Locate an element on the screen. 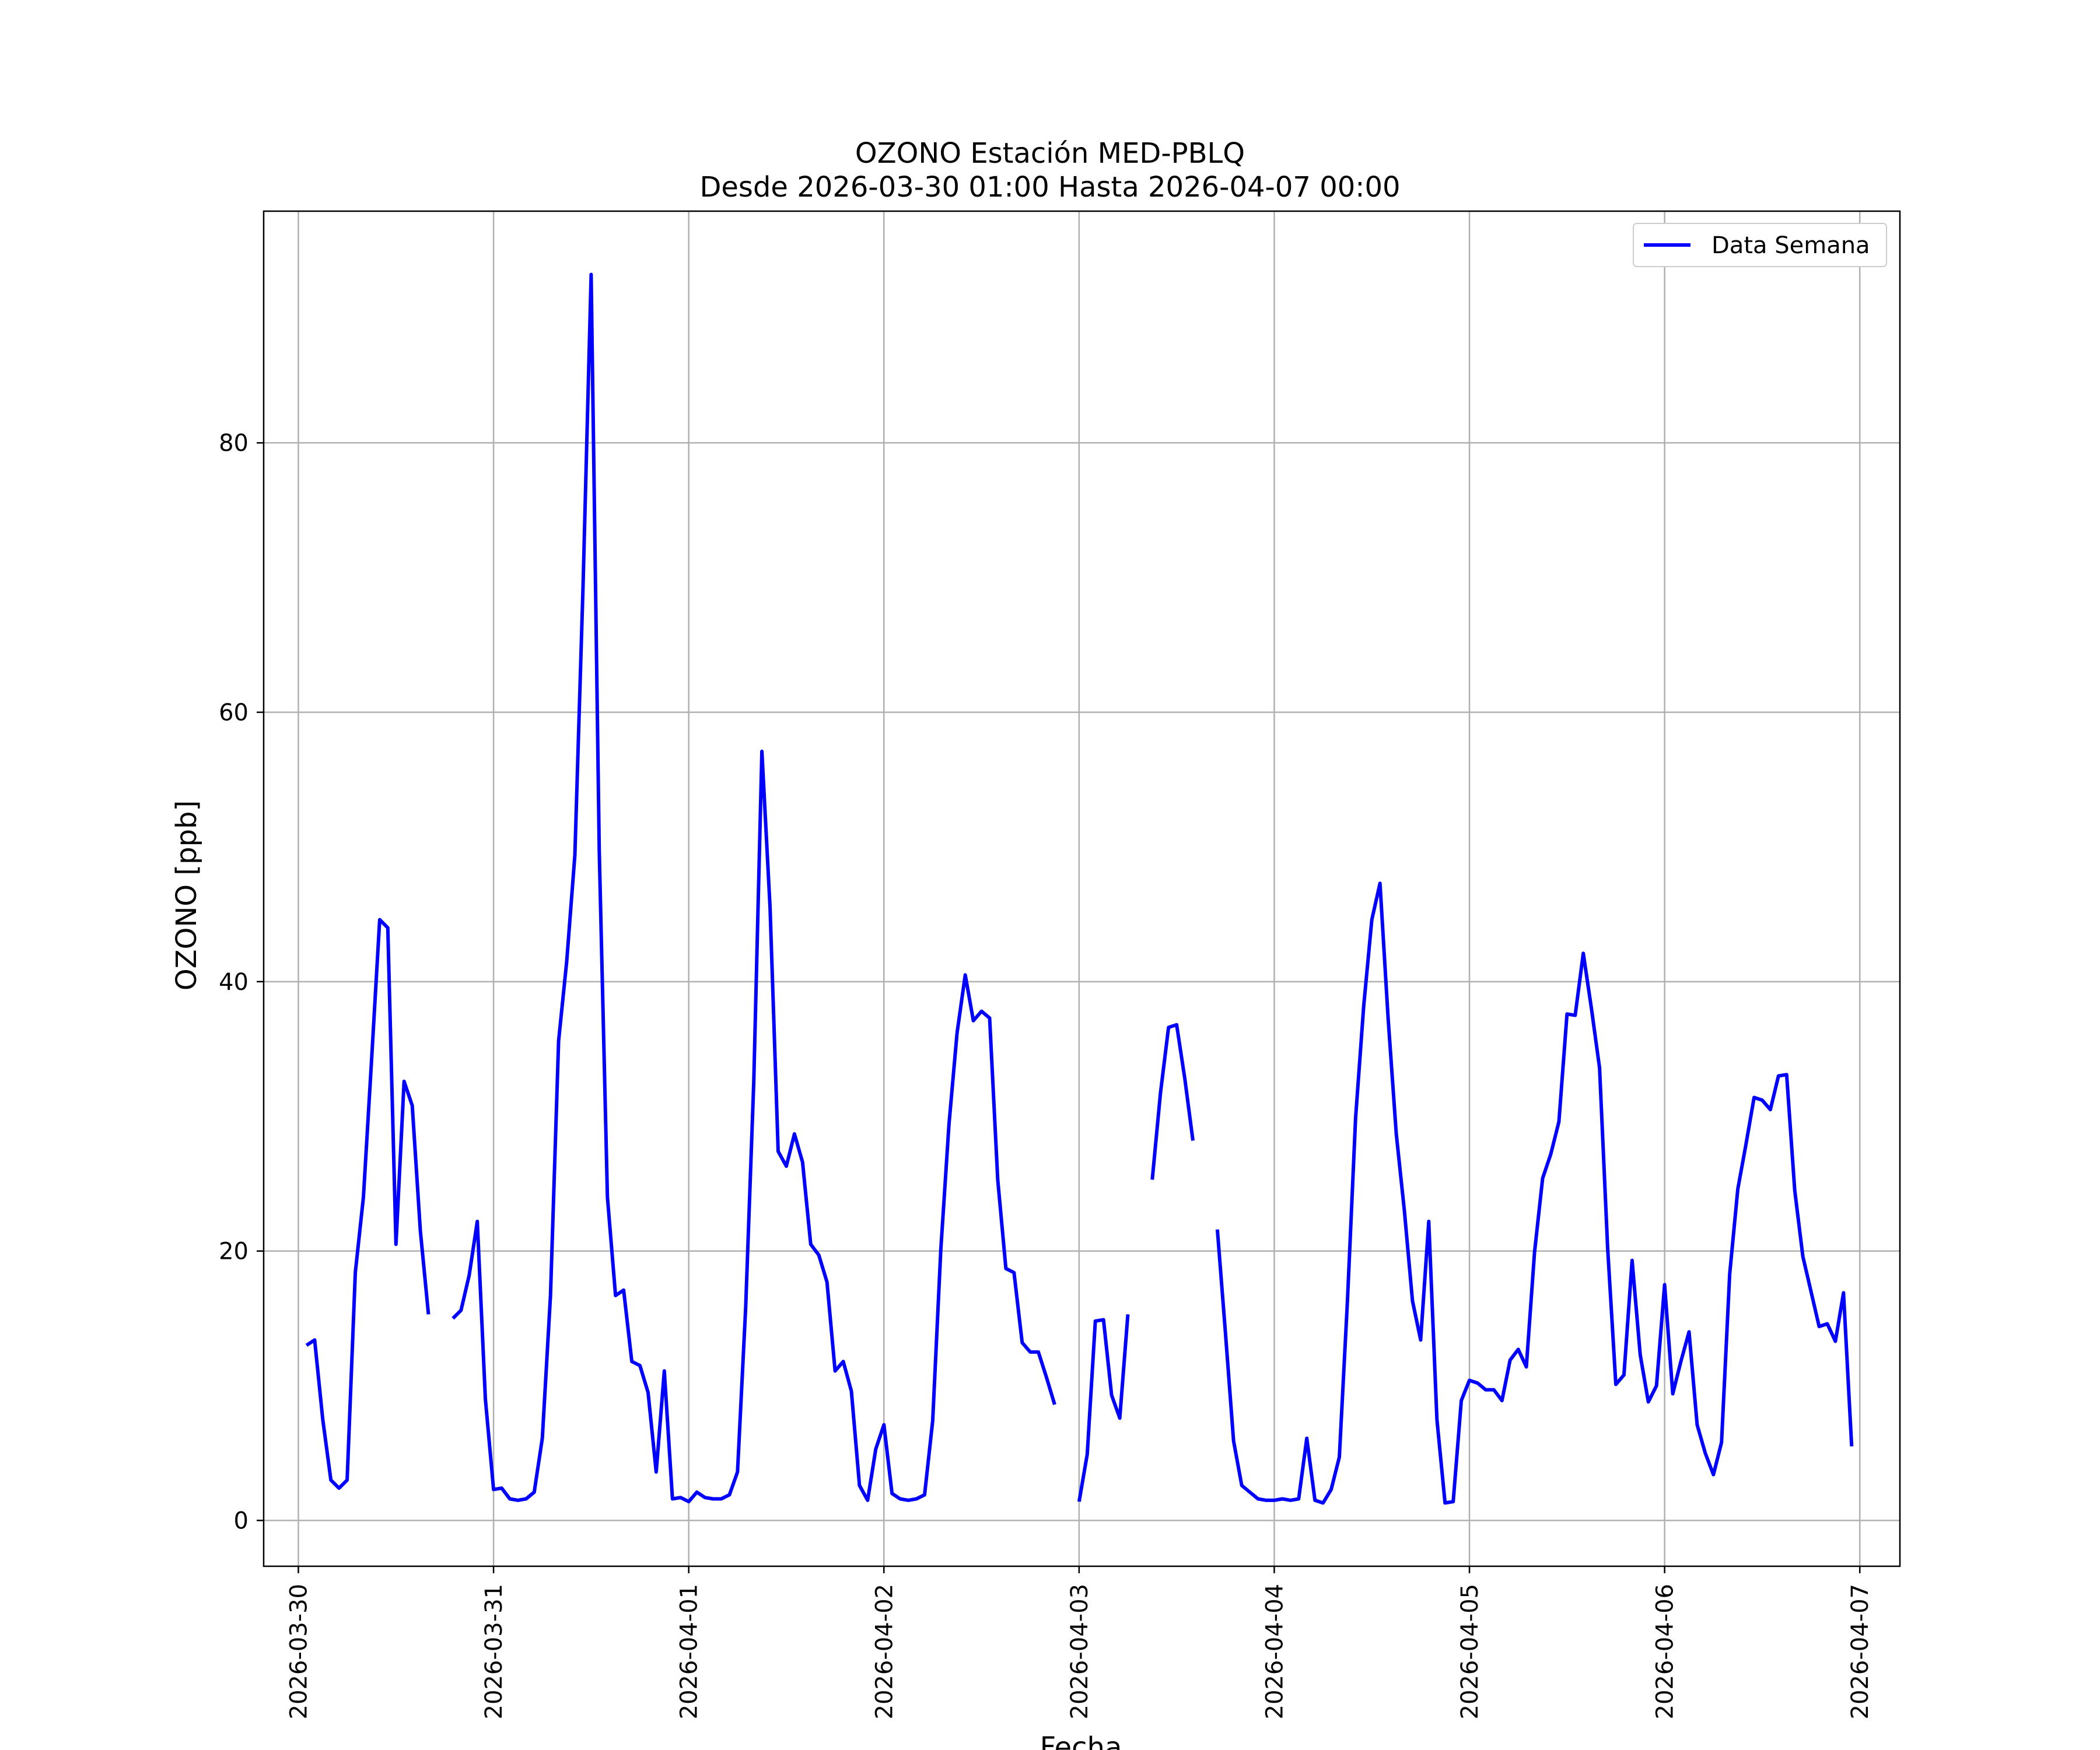 Image resolution: width=2100 pixels, height=1750 pixels. x-tick-label-2026-04-03: 2026-04-03 is located at coordinates (1079, 1651).